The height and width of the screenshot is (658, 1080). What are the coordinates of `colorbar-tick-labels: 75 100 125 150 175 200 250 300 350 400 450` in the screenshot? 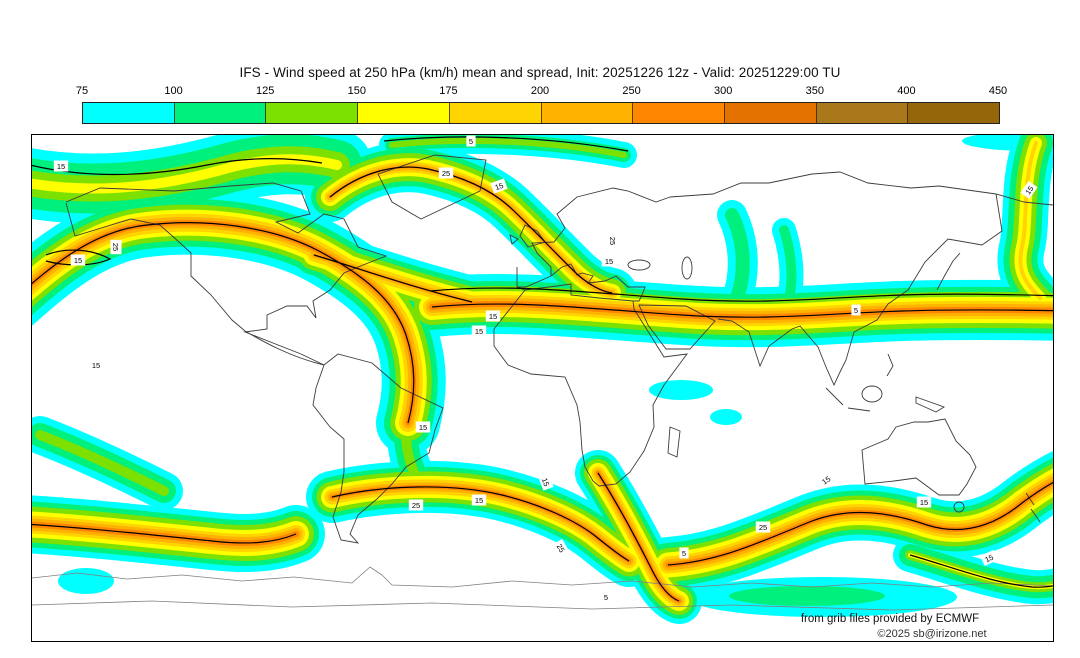 It's located at (541, 91).